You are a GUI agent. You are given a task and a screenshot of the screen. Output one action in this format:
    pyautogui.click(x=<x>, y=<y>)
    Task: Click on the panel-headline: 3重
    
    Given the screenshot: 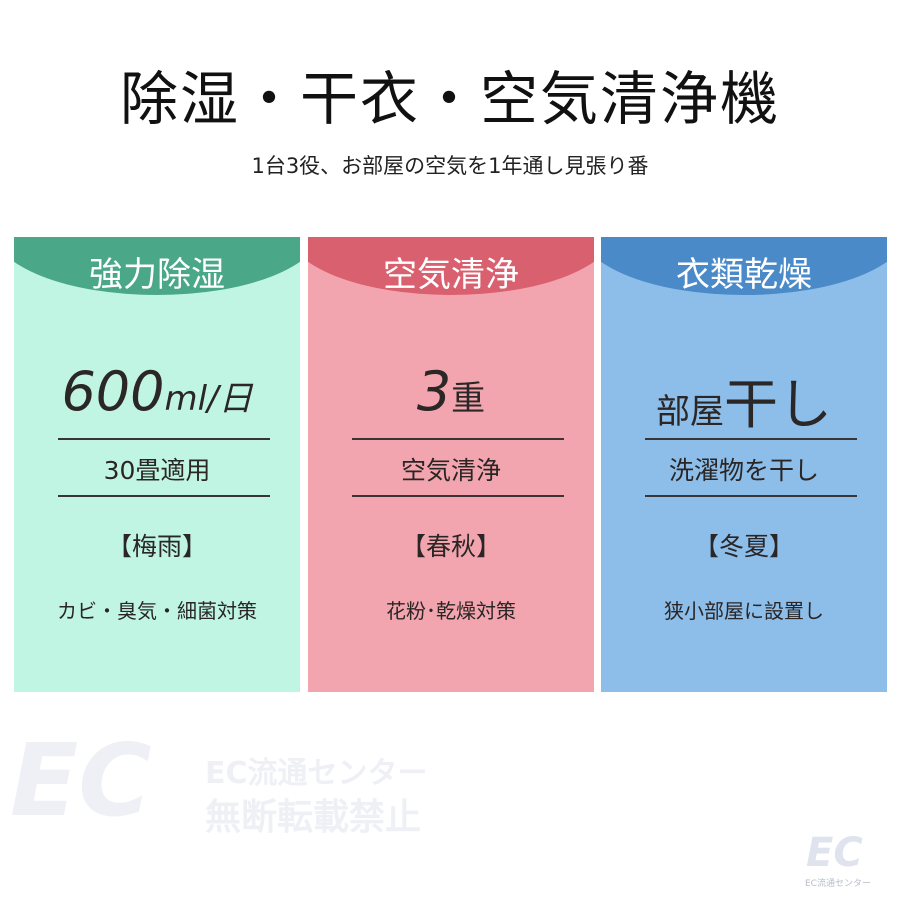 What is the action you would take?
    pyautogui.click(x=451, y=391)
    